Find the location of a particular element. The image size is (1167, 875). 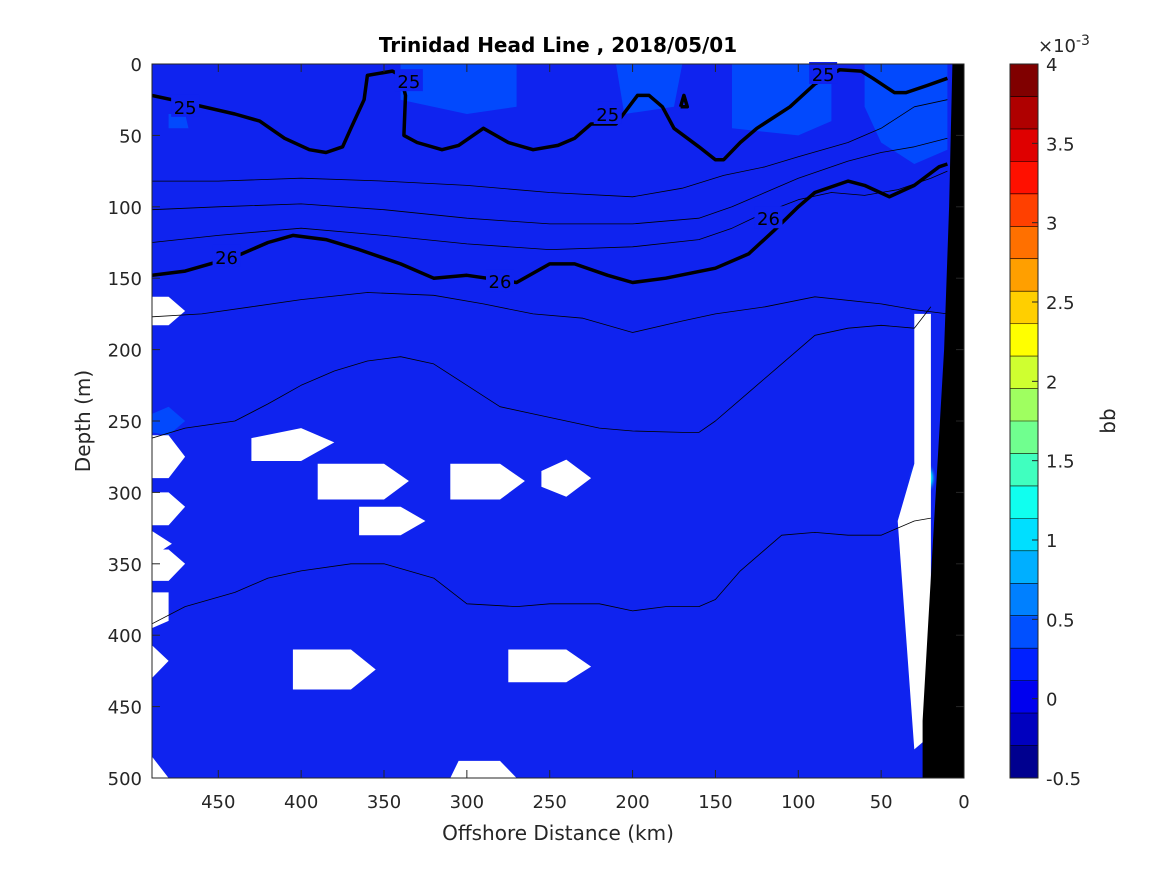

y-tick-label: 300 is located at coordinates (125, 493).